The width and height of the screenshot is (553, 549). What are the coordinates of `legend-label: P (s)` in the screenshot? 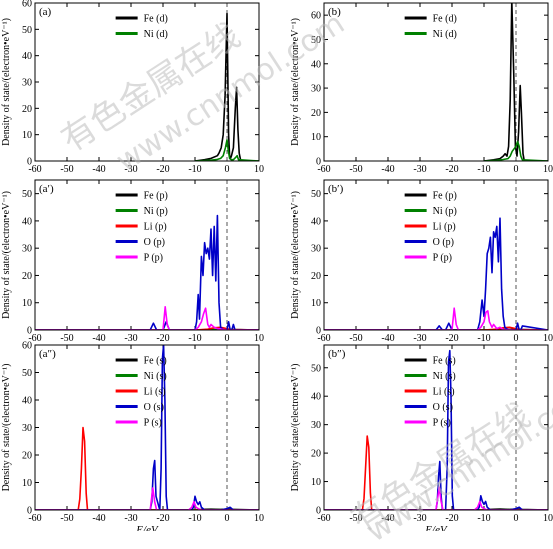 It's located at (153, 423).